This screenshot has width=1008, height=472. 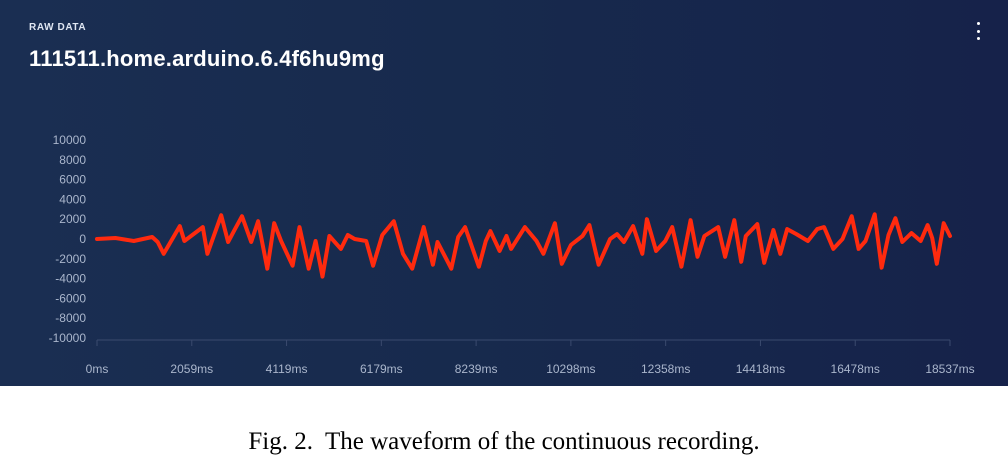 What do you see at coordinates (523, 245) in the screenshot?
I see `waveform-series-line` at bounding box center [523, 245].